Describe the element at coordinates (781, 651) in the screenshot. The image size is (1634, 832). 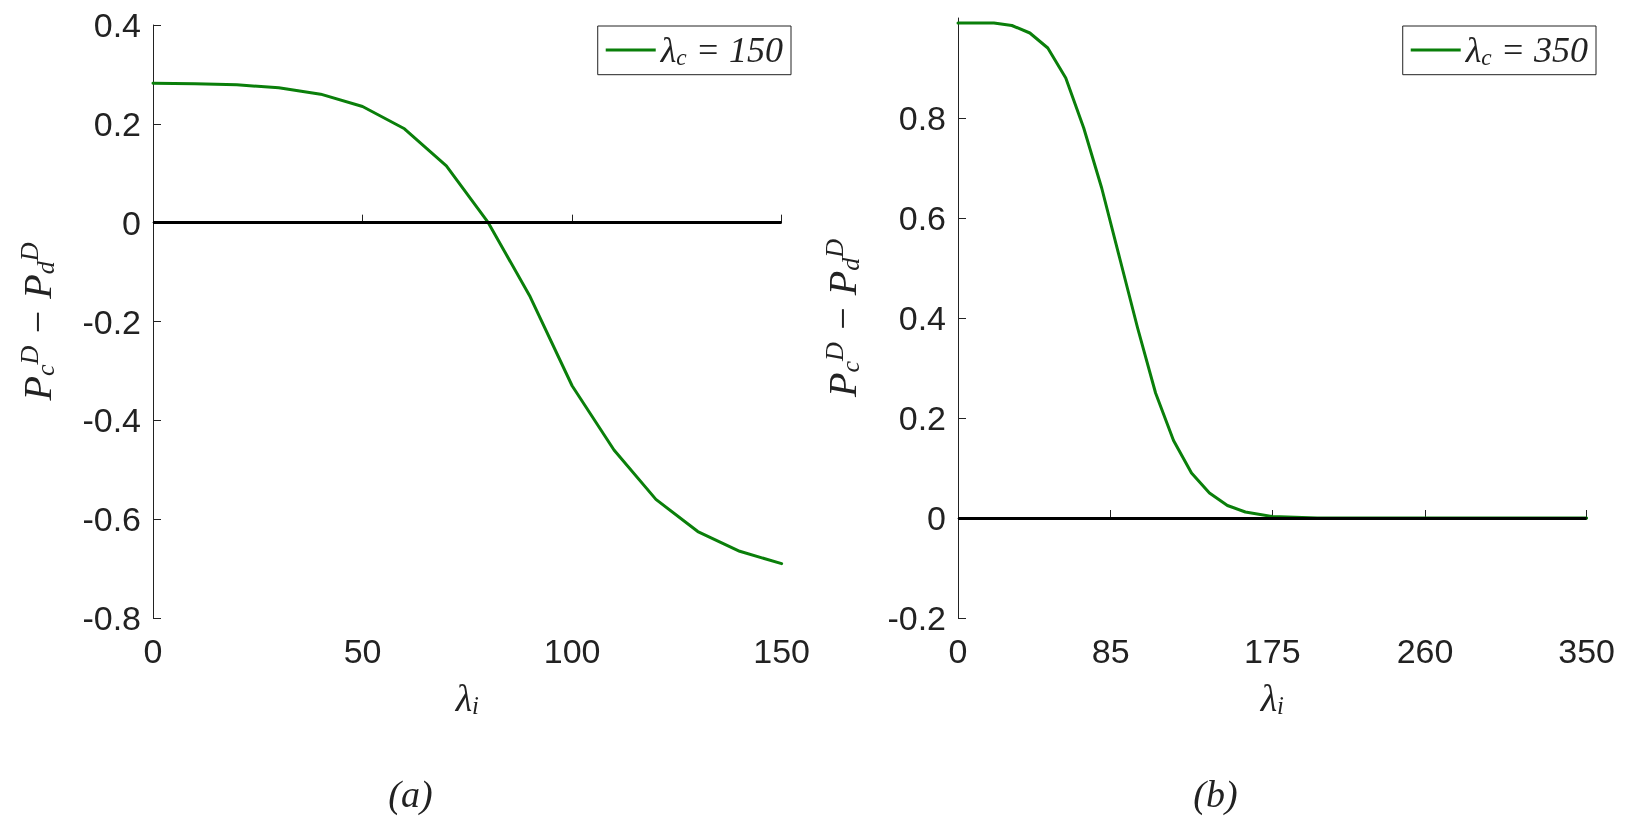
I see `x-tick-label: 150` at that location.